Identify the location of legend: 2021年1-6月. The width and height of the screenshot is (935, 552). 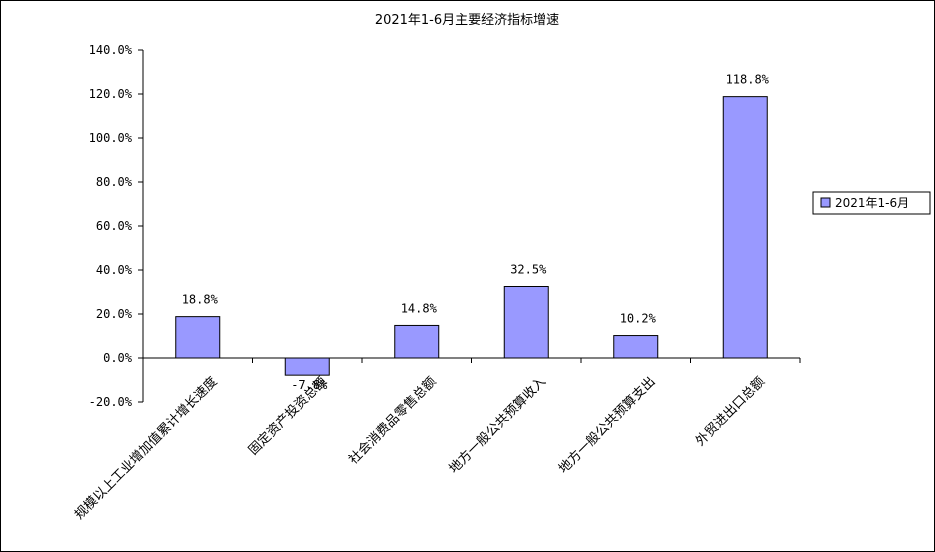
(871, 203).